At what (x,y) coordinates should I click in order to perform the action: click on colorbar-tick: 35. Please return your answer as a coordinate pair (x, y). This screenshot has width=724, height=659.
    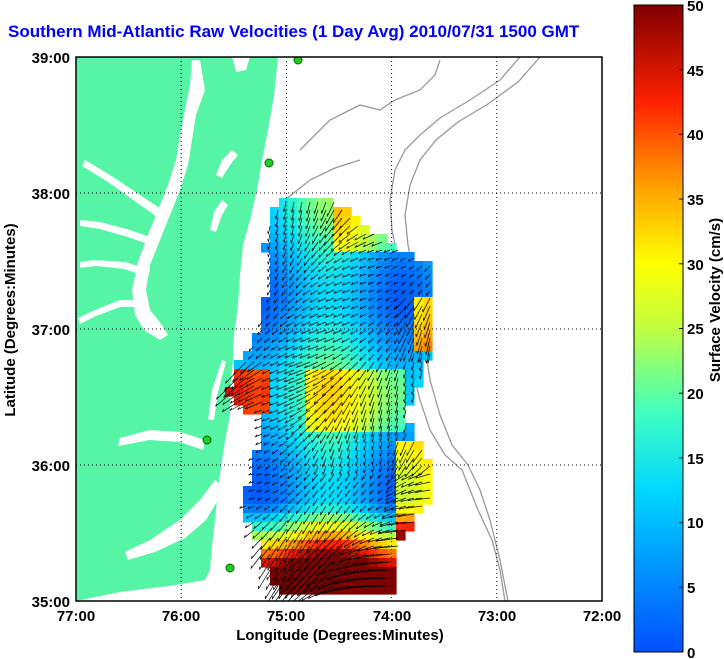
    Looking at the image, I should click on (695, 200).